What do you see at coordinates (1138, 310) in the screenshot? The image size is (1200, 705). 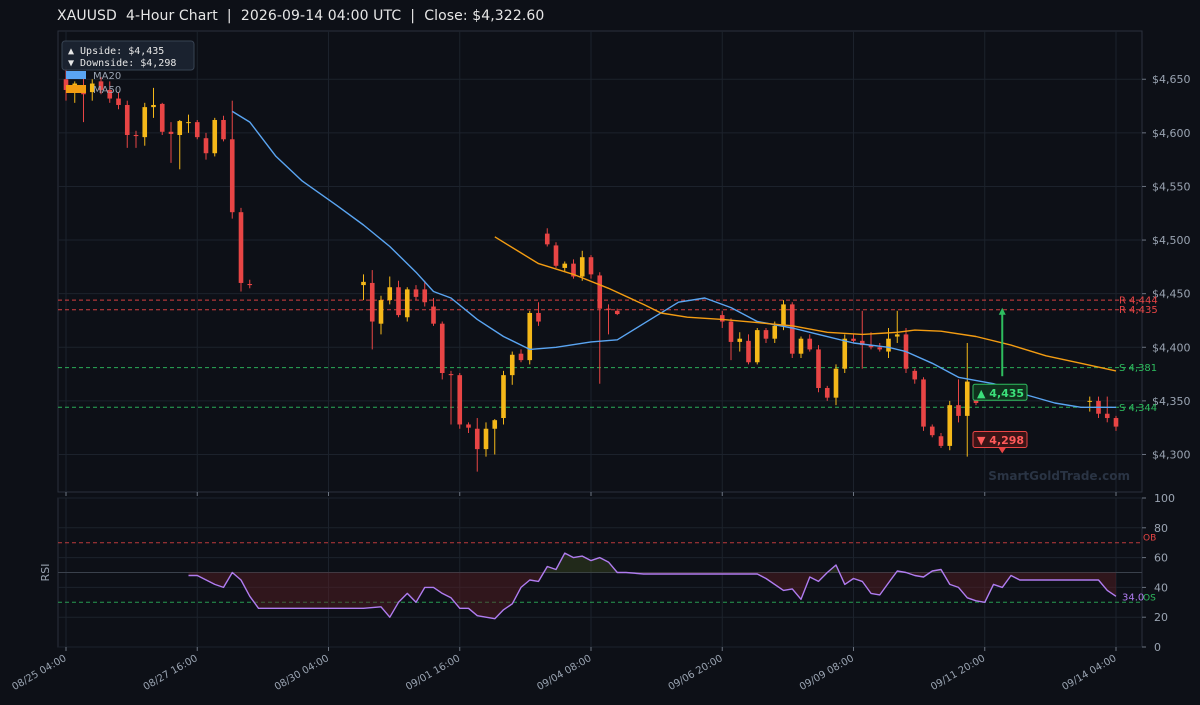 I see `resistance-label: R 4,435` at bounding box center [1138, 310].